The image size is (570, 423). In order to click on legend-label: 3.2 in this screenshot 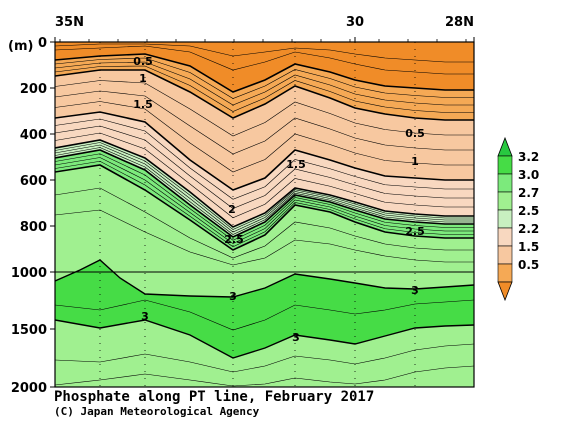, I will do `click(528, 157)`.